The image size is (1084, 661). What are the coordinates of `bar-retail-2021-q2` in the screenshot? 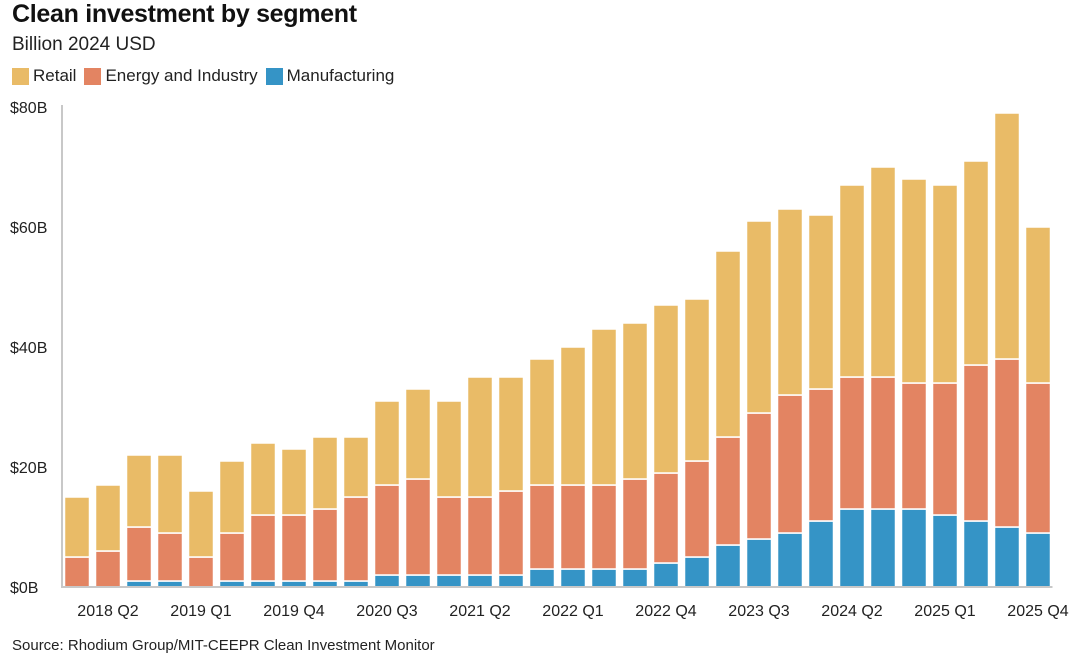 It's located at (480, 437).